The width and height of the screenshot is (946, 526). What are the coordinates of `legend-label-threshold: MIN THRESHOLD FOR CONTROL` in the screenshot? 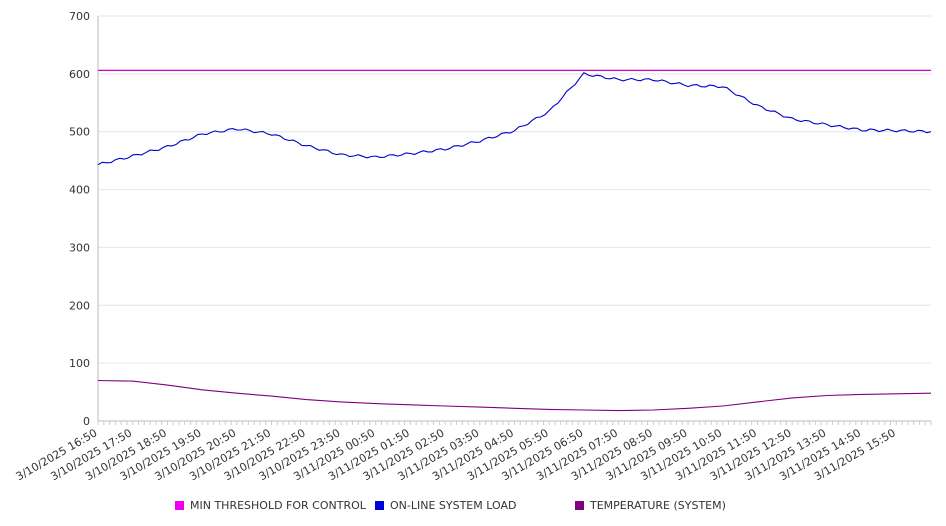 It's located at (278, 505).